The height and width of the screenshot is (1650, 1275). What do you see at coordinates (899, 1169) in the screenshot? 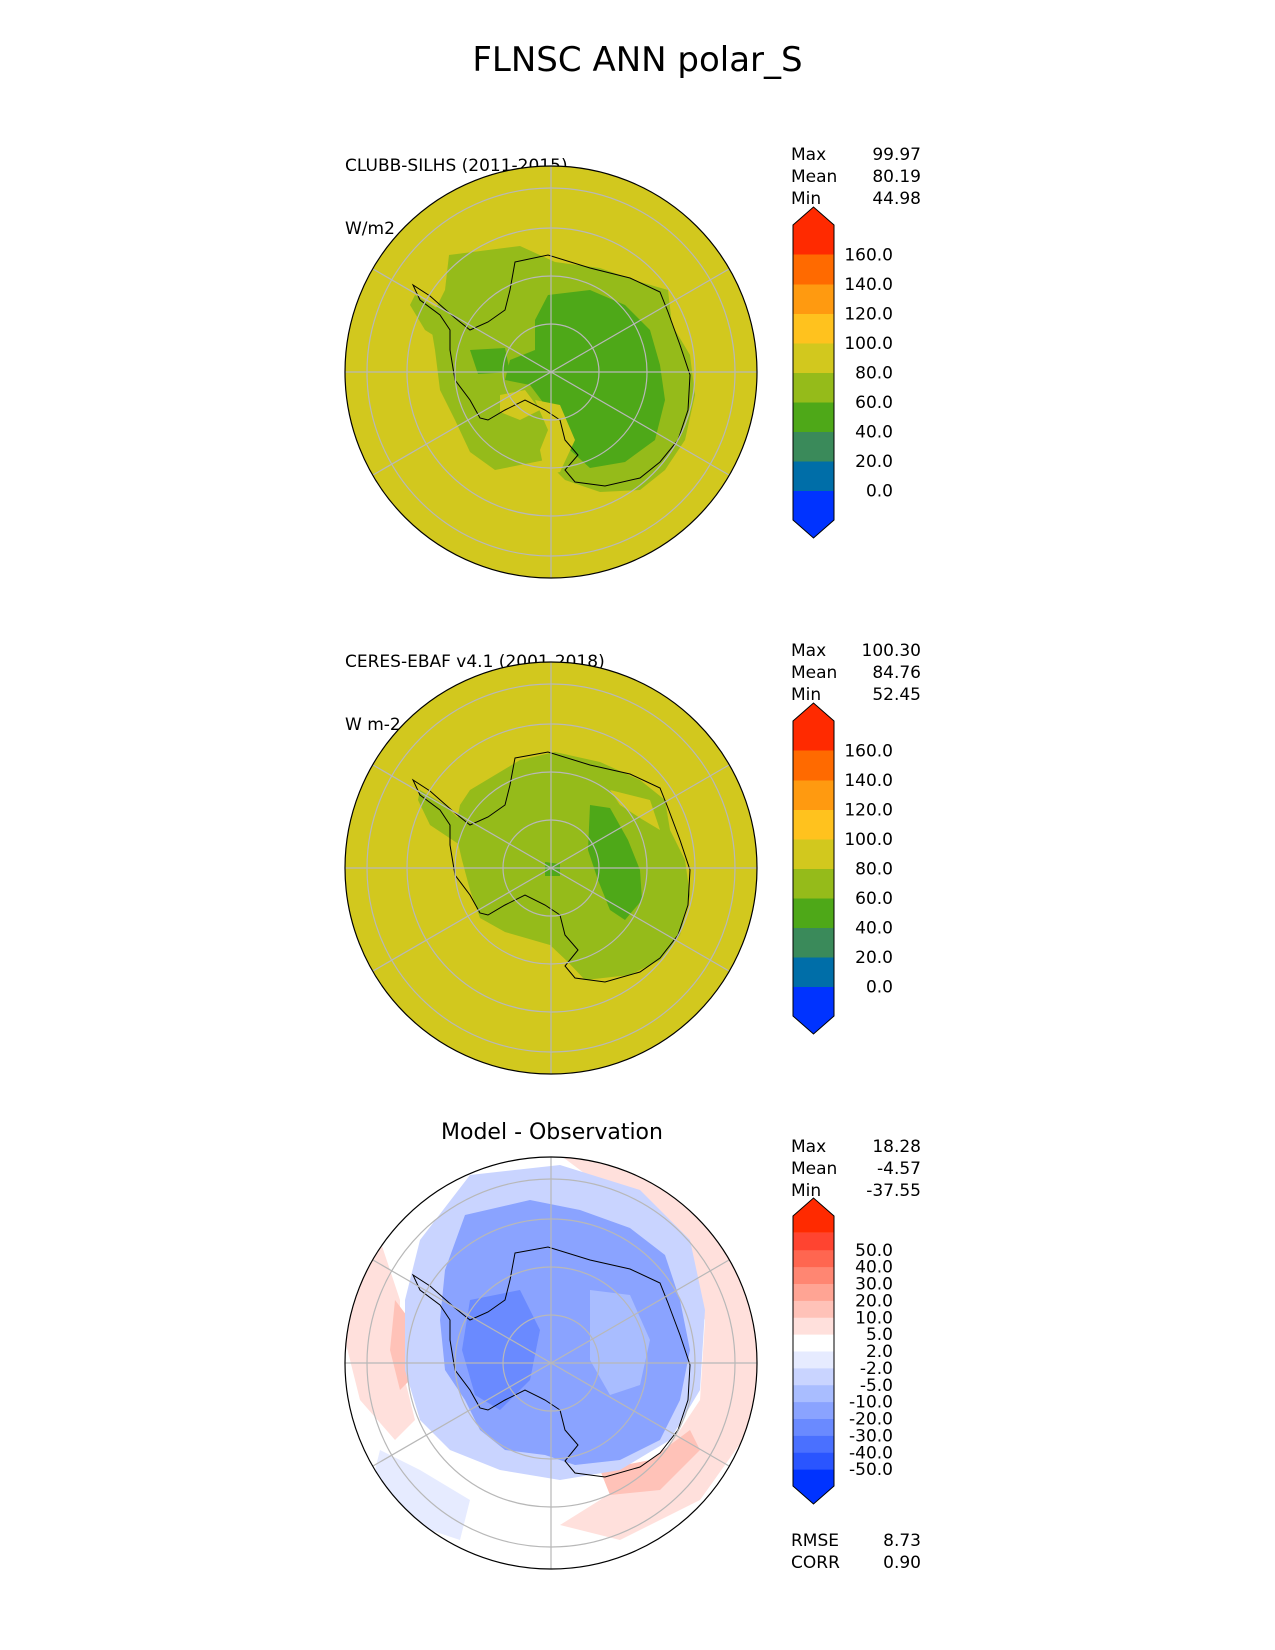
I see `stat-value: -4.57` at bounding box center [899, 1169].